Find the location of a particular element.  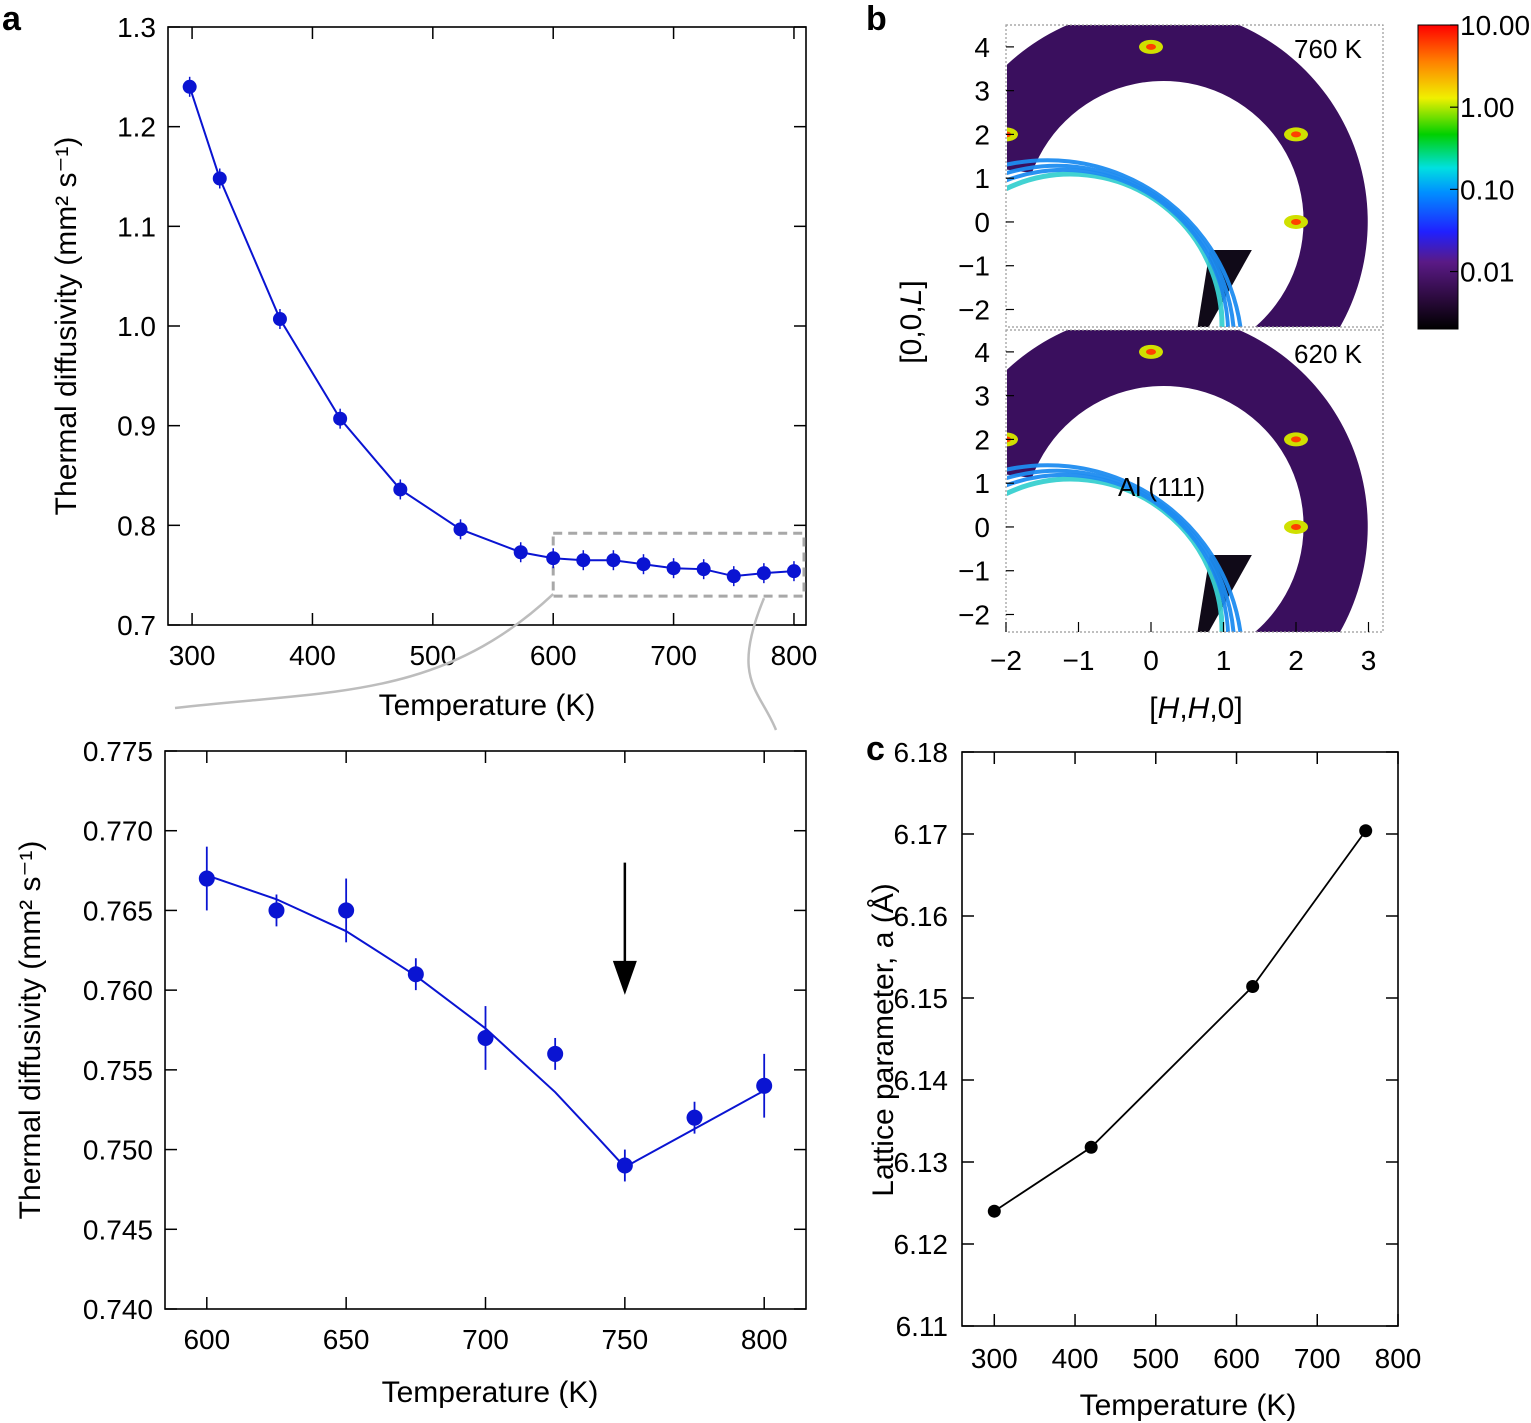

plot-frame is located at coordinates (1180, 1039).